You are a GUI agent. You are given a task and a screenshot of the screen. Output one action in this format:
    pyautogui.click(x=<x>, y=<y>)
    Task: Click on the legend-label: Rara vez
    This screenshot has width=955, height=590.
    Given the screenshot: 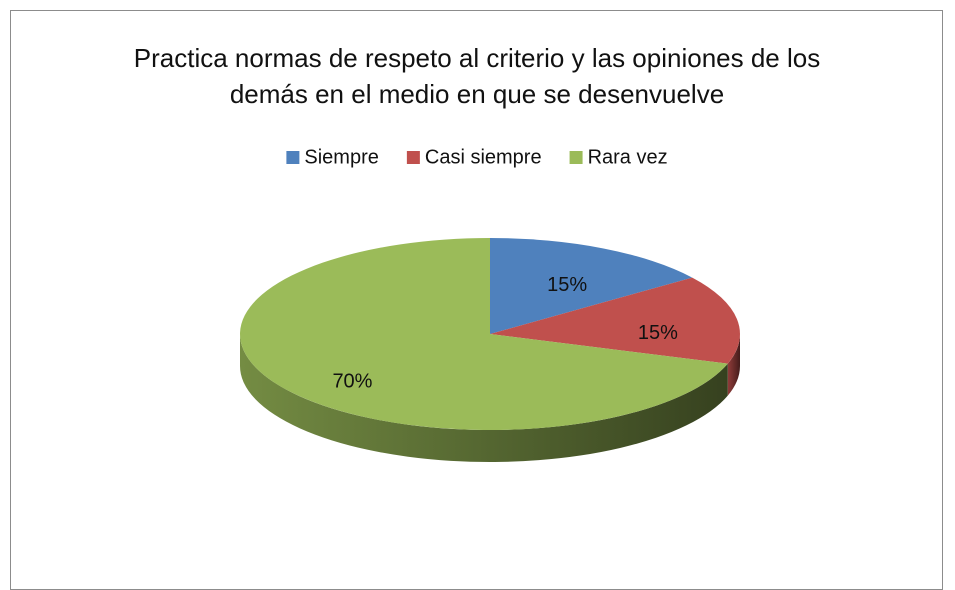 What is the action you would take?
    pyautogui.click(x=628, y=157)
    